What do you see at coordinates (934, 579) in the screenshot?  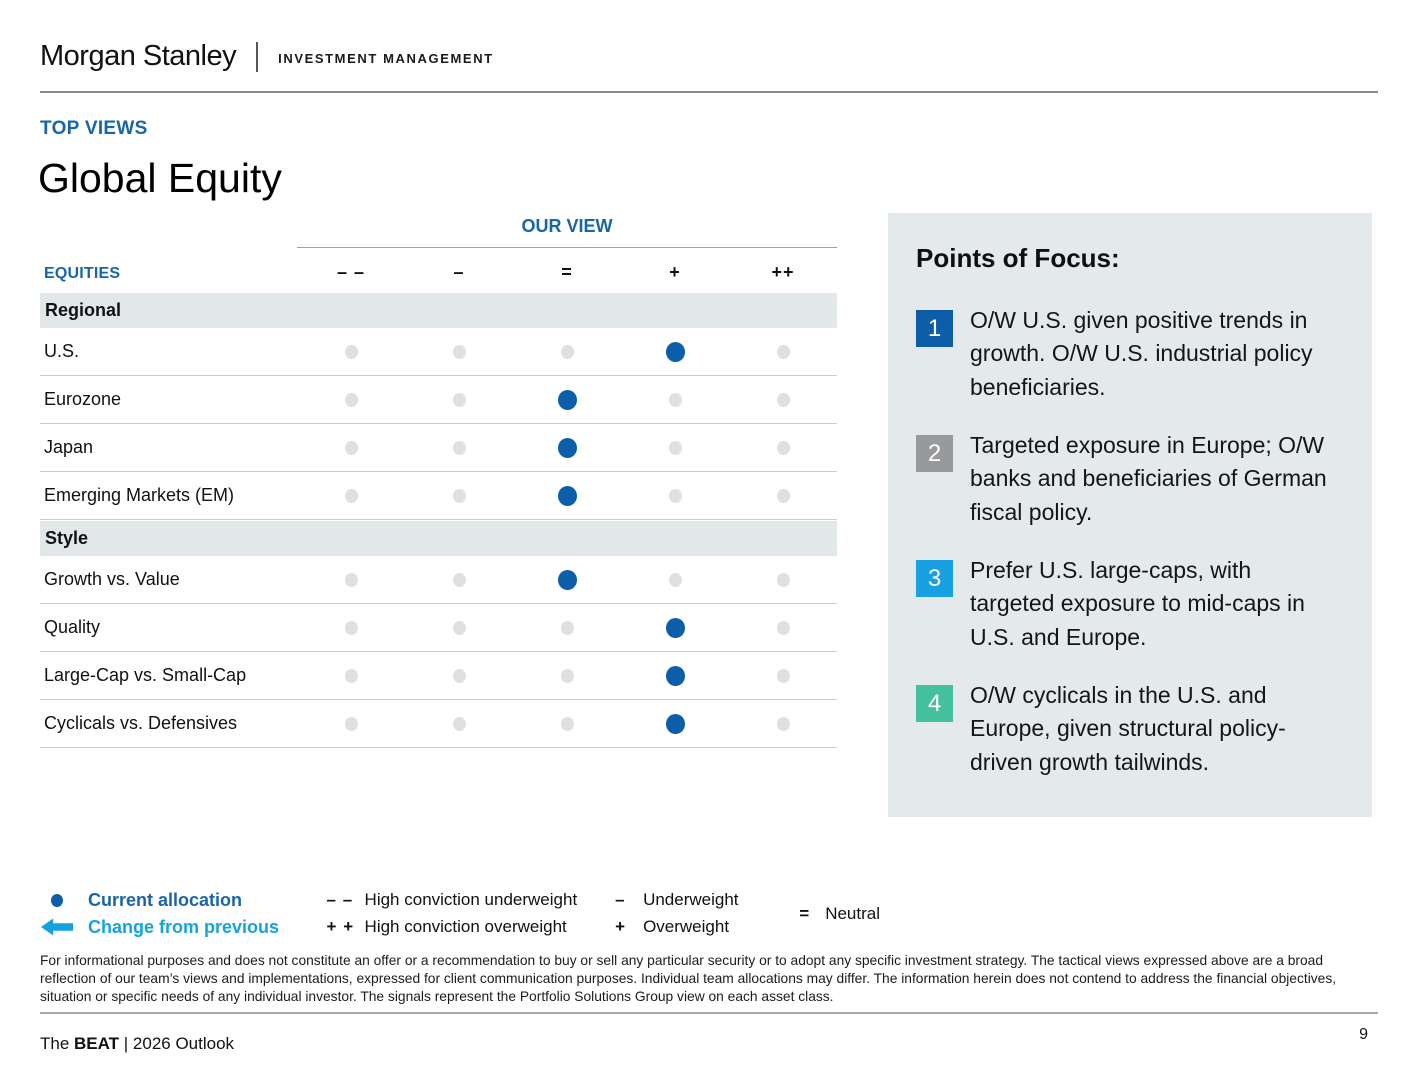 I see `focus-point-number-badge: 3` at bounding box center [934, 579].